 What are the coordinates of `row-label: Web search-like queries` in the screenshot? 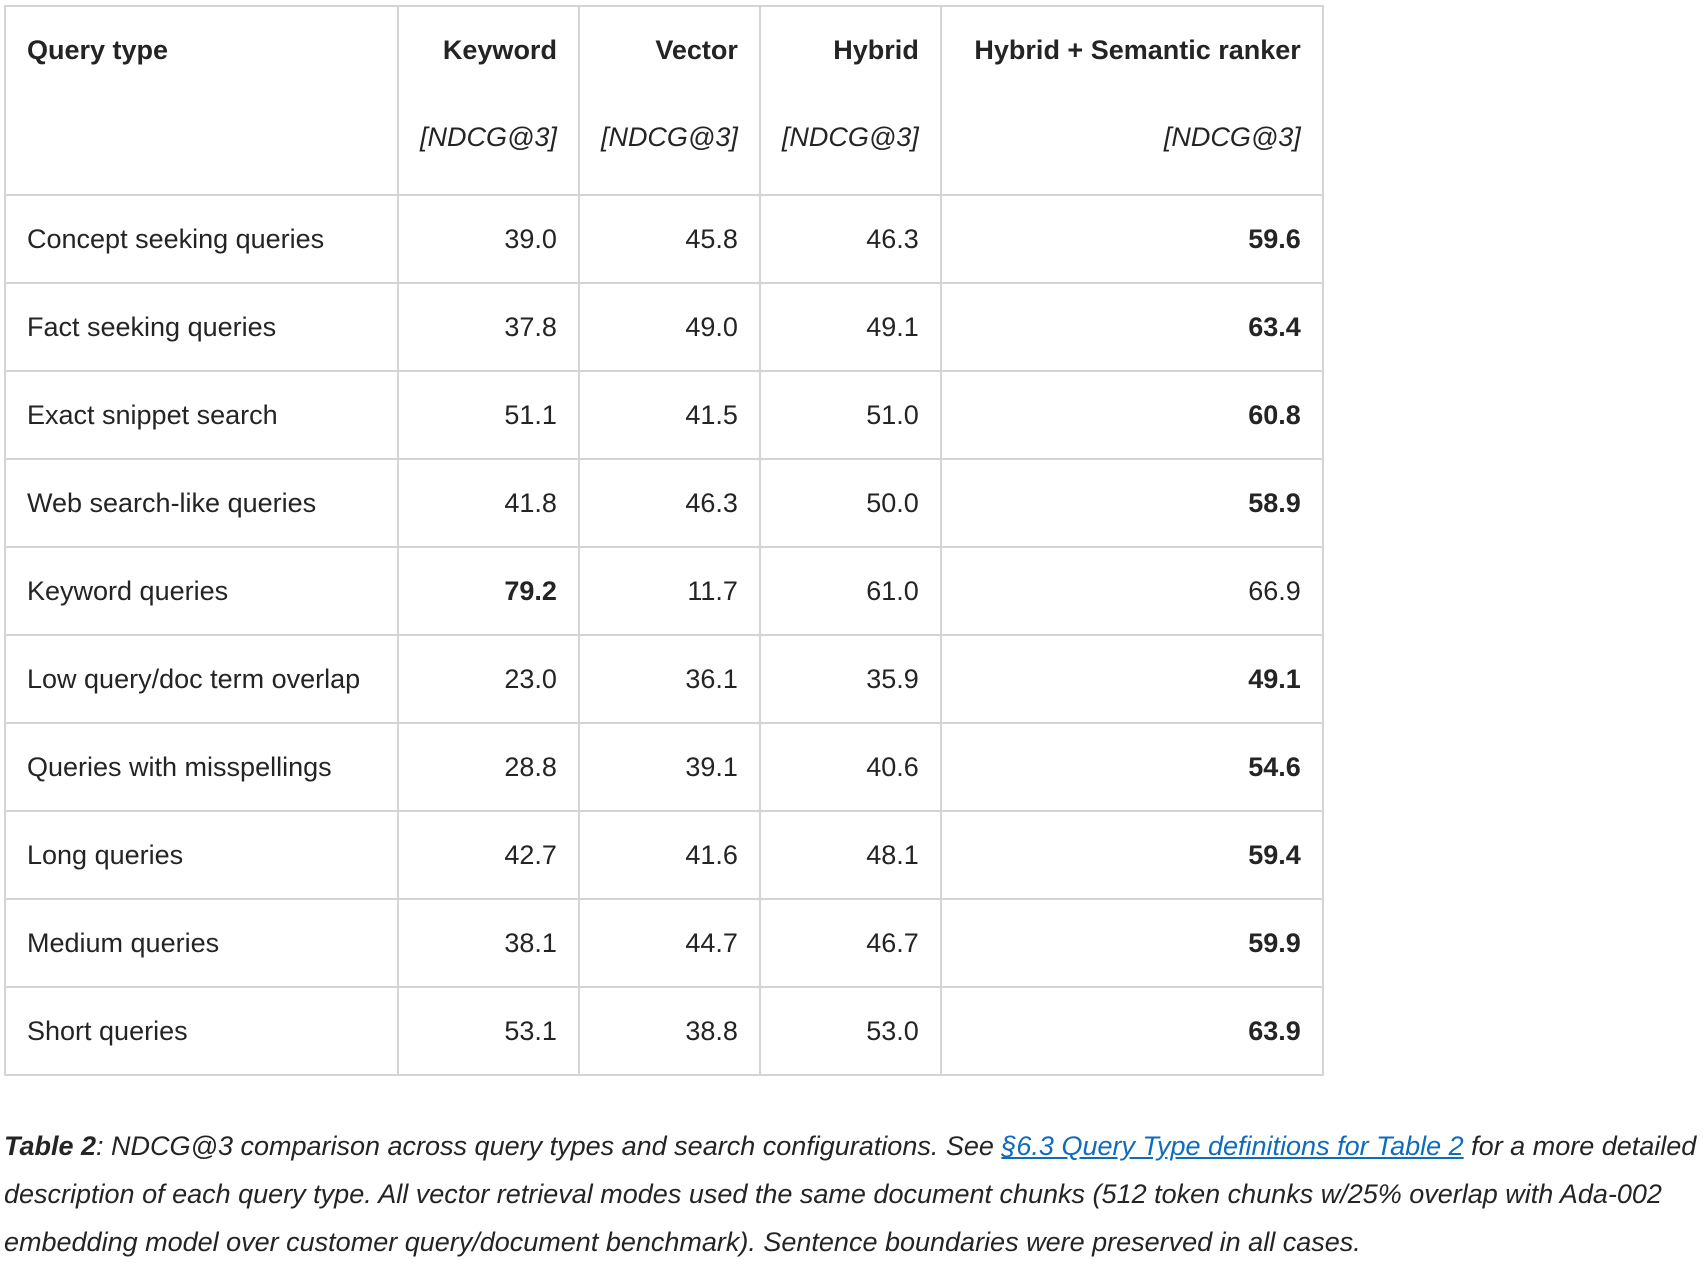 It's located at (201, 503).